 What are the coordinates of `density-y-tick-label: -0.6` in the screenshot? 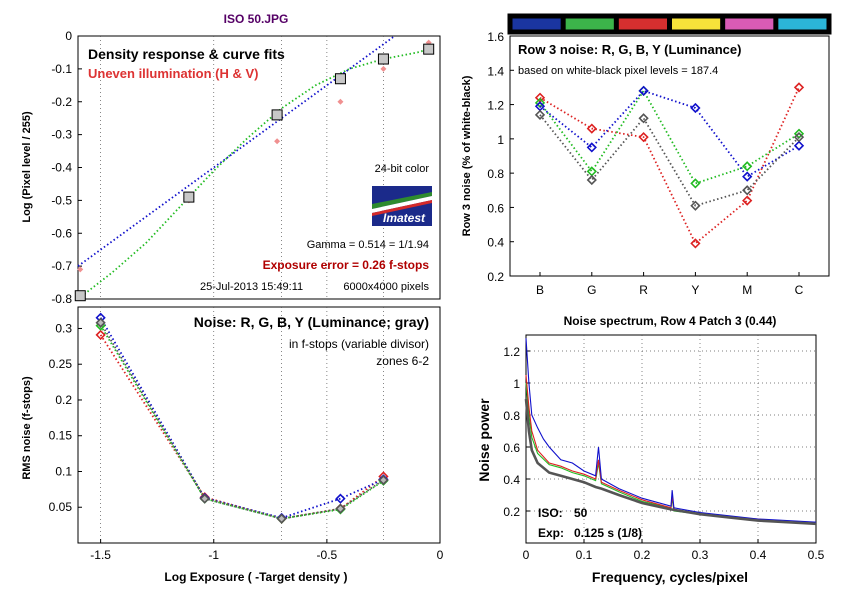 It's located at (61, 233).